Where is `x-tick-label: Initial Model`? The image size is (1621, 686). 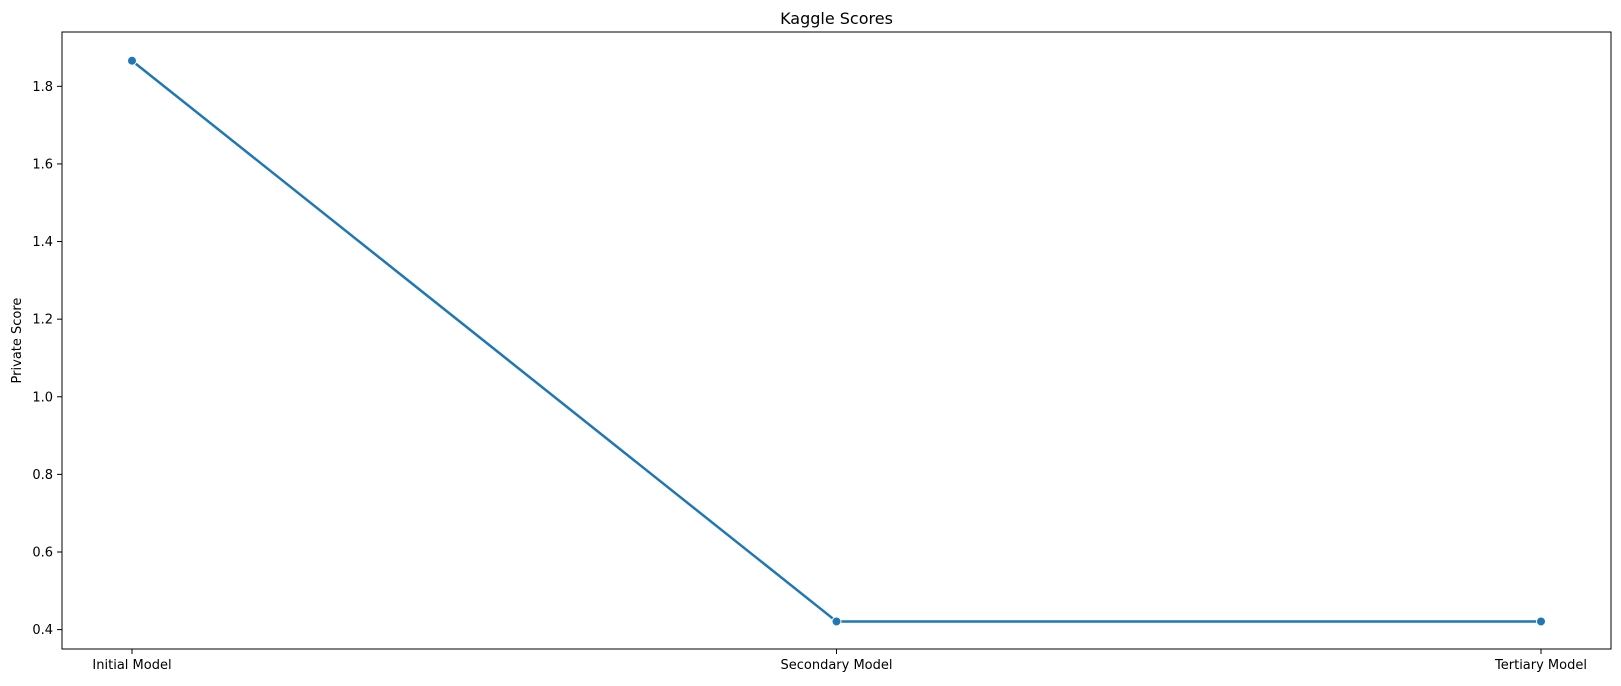 x-tick-label: Initial Model is located at coordinates (131, 665).